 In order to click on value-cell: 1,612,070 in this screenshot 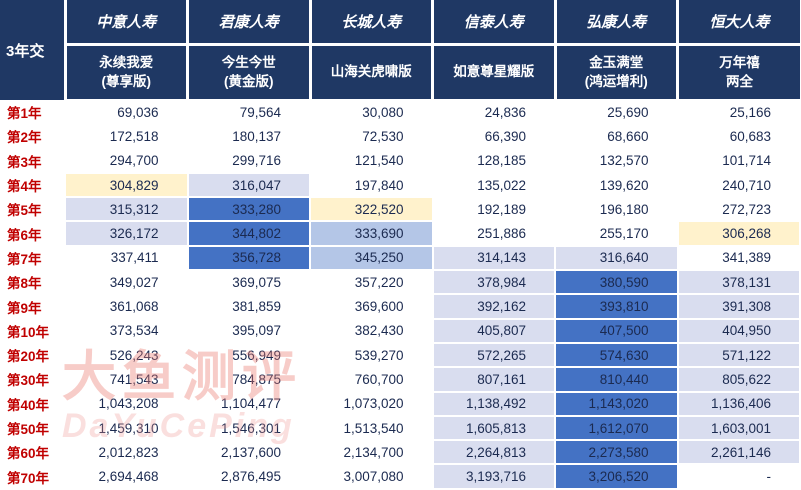, I will do `click(616, 428)`.